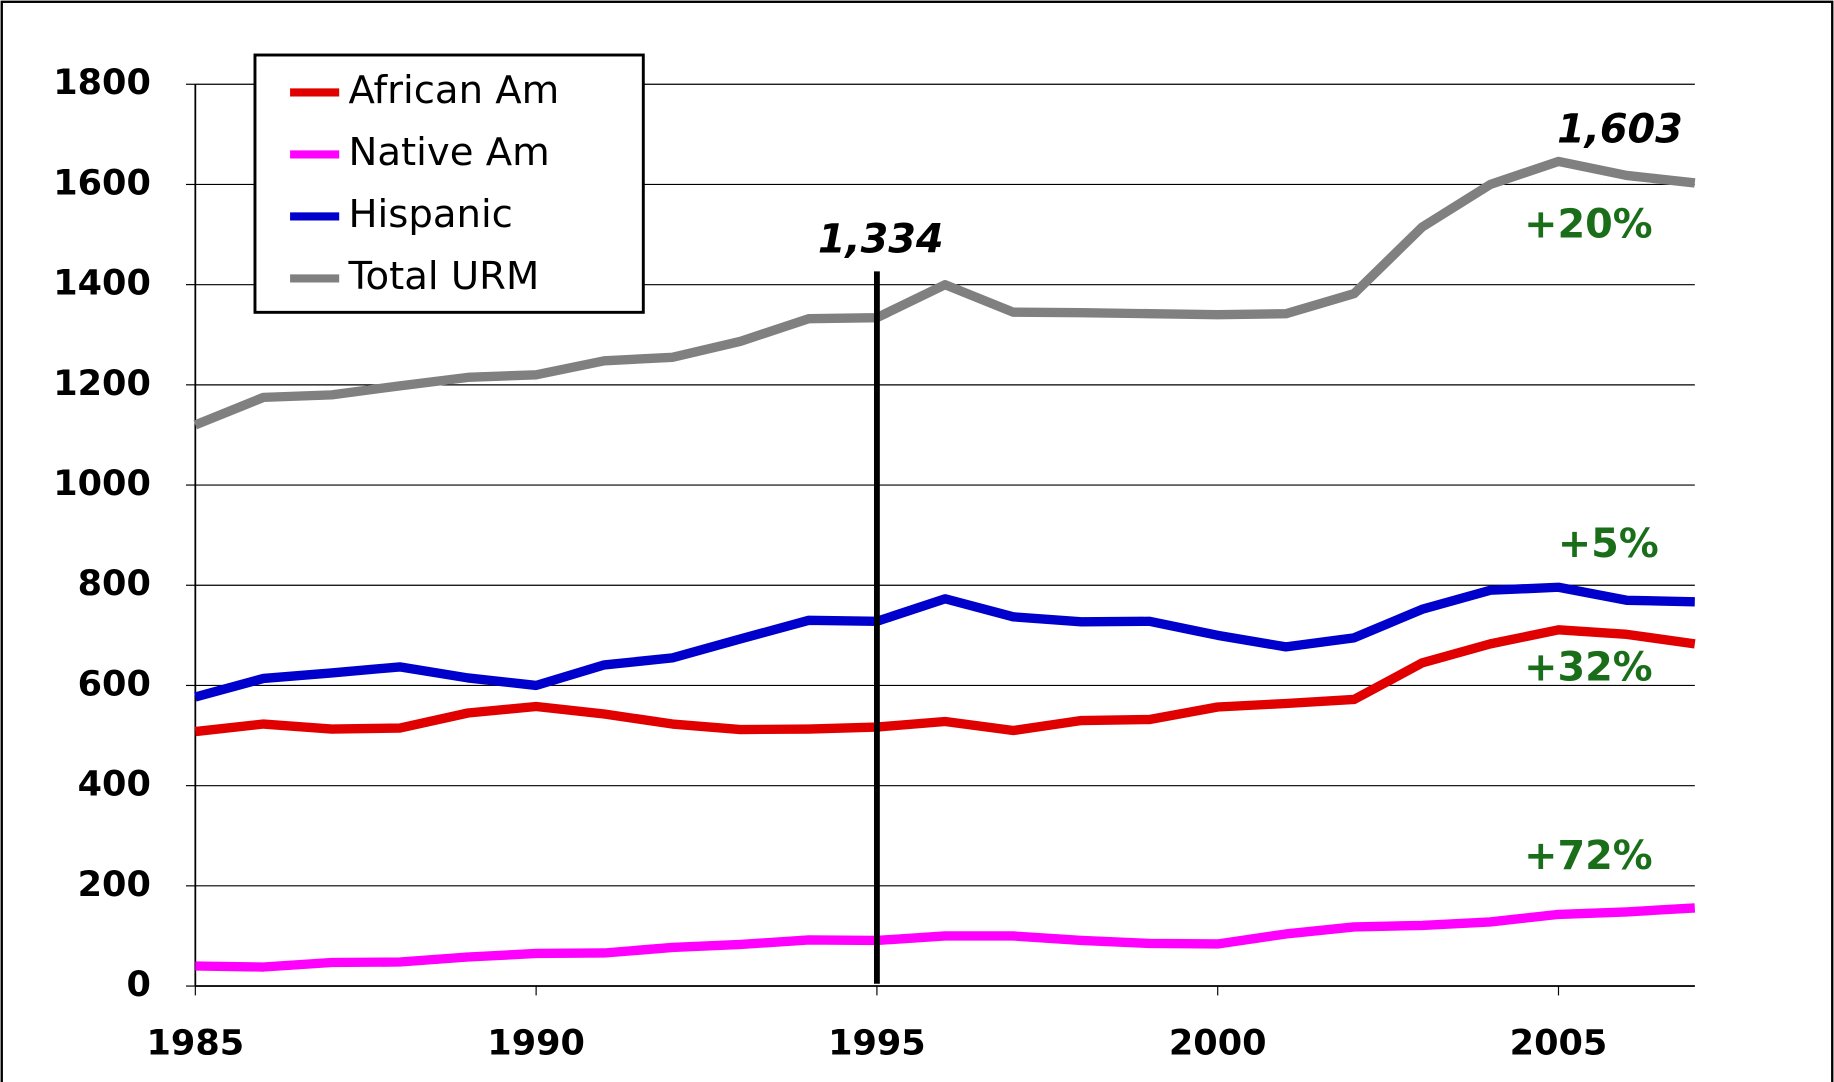 The image size is (1834, 1082). What do you see at coordinates (102, 483) in the screenshot?
I see `y-tick-label: 1000` at bounding box center [102, 483].